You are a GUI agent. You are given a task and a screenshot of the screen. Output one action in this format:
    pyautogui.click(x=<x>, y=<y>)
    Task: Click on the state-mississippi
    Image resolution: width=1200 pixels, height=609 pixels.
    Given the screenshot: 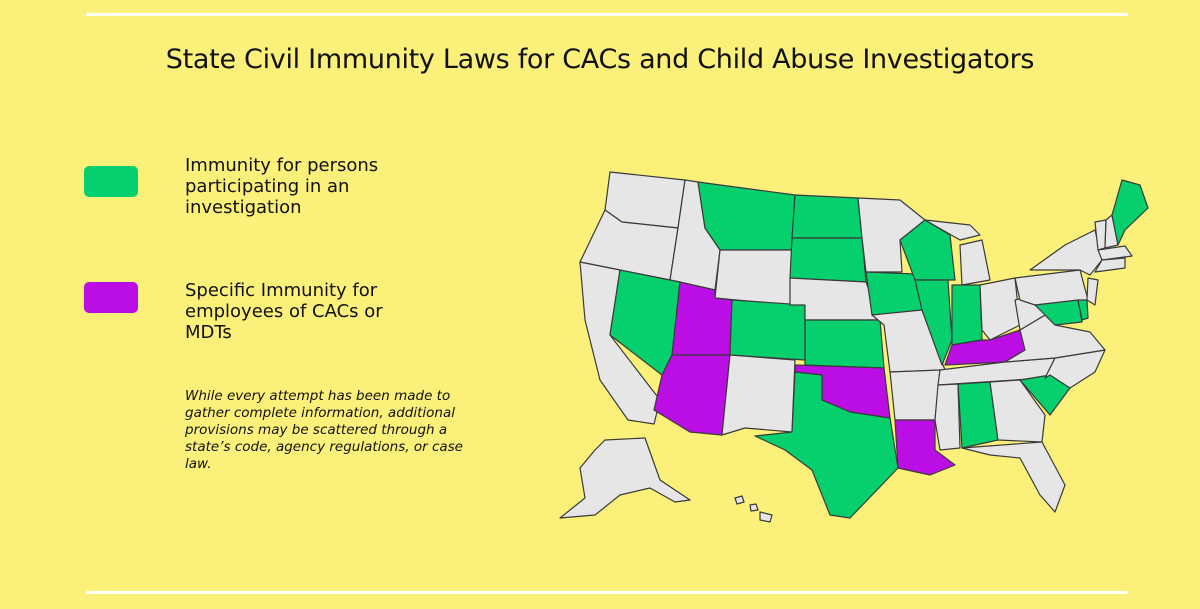 What is the action you would take?
    pyautogui.click(x=947, y=417)
    